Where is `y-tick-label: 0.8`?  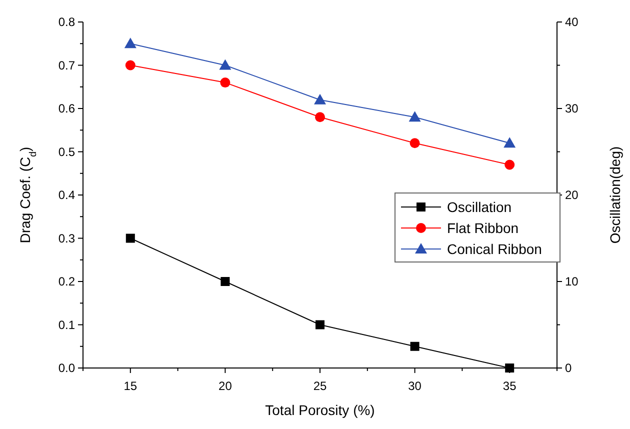
y-tick-label: 0.8 is located at coordinates (67, 22).